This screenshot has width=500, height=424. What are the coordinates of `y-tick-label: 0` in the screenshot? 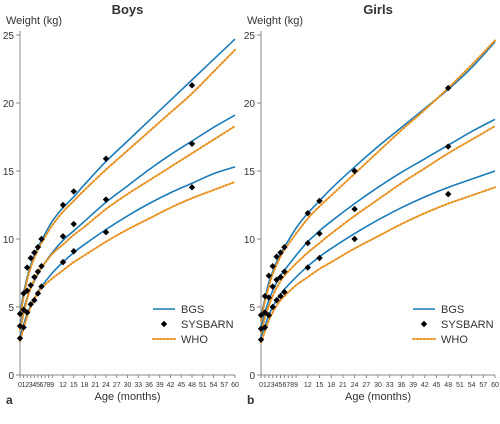 It's located at (11, 376).